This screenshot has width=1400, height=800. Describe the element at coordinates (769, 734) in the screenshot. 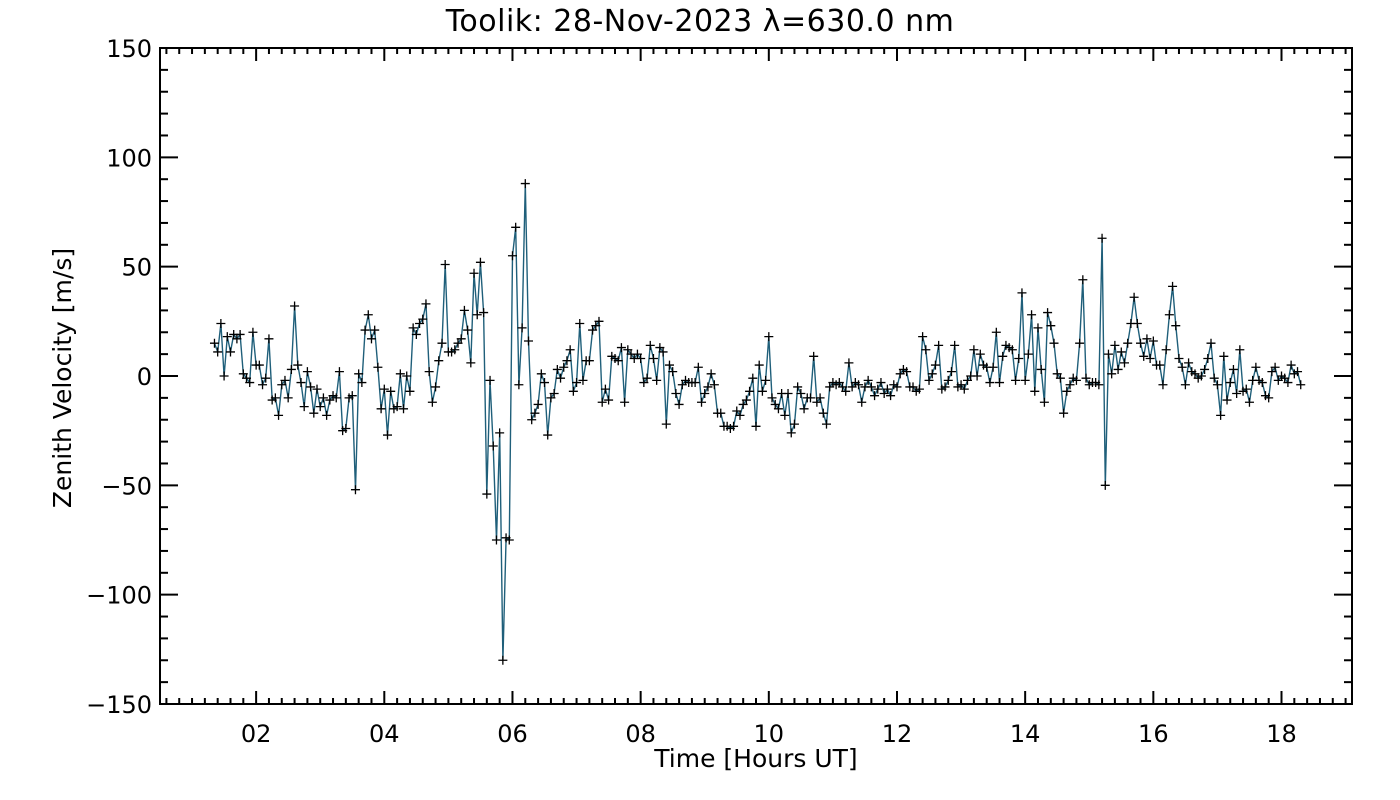

I see `x-tick-label: 10` at that location.